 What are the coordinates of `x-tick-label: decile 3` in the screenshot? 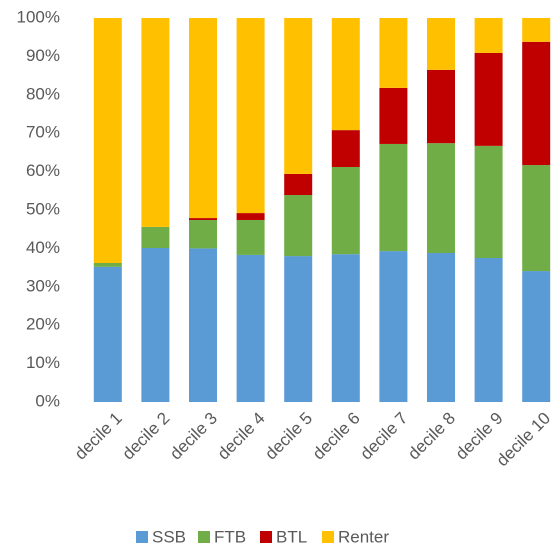 It's located at (193, 436).